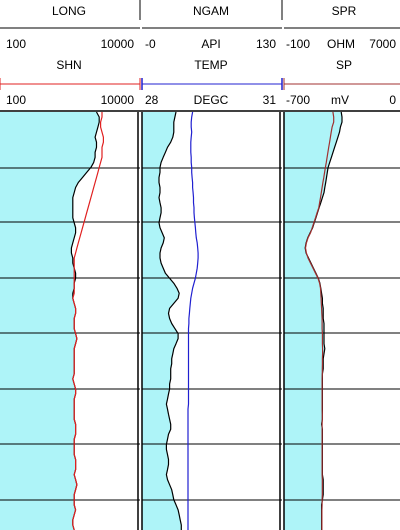  Describe the element at coordinates (118, 44) in the screenshot. I see `scale-right-long: 10000` at that location.